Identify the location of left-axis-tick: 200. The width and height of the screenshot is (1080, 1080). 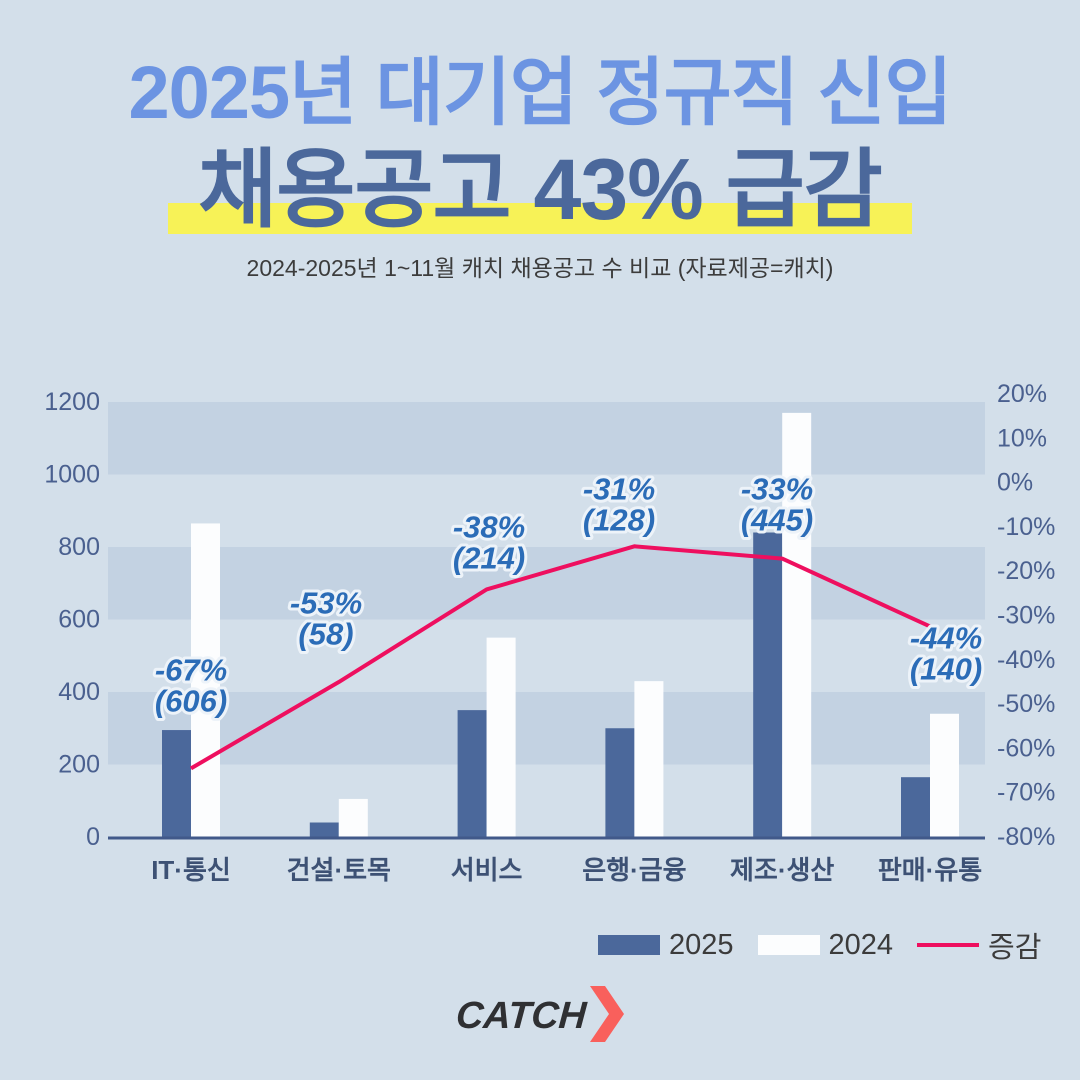
(79, 765).